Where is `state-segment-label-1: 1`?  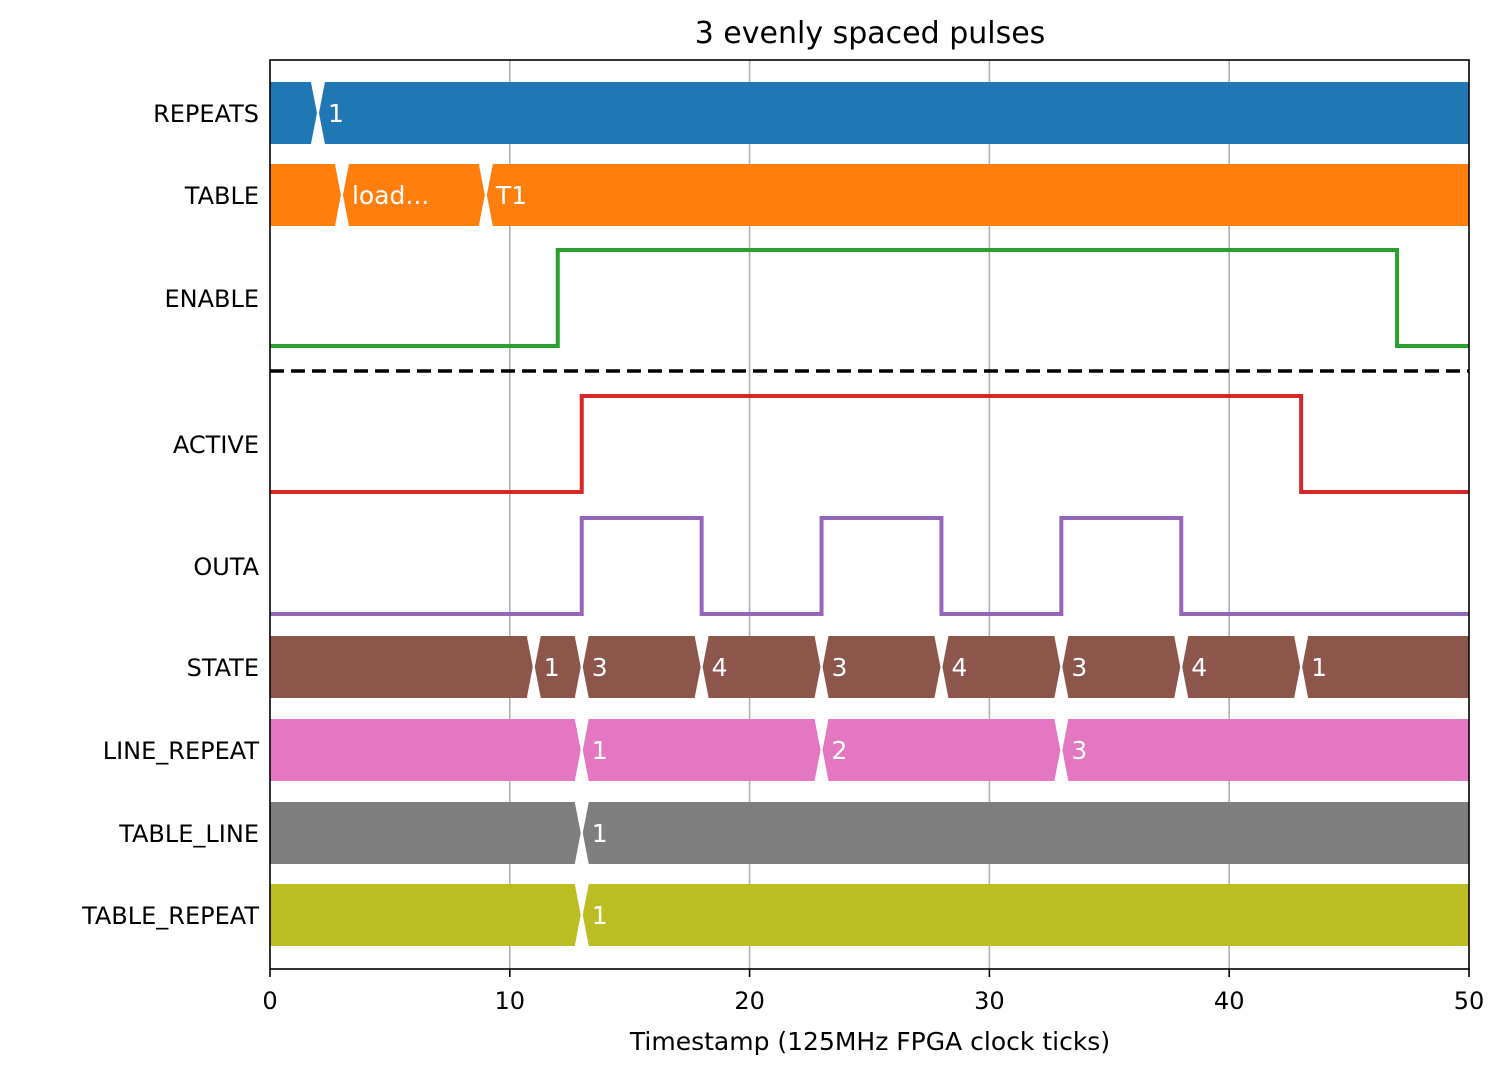 state-segment-label-1: 1 is located at coordinates (552, 667).